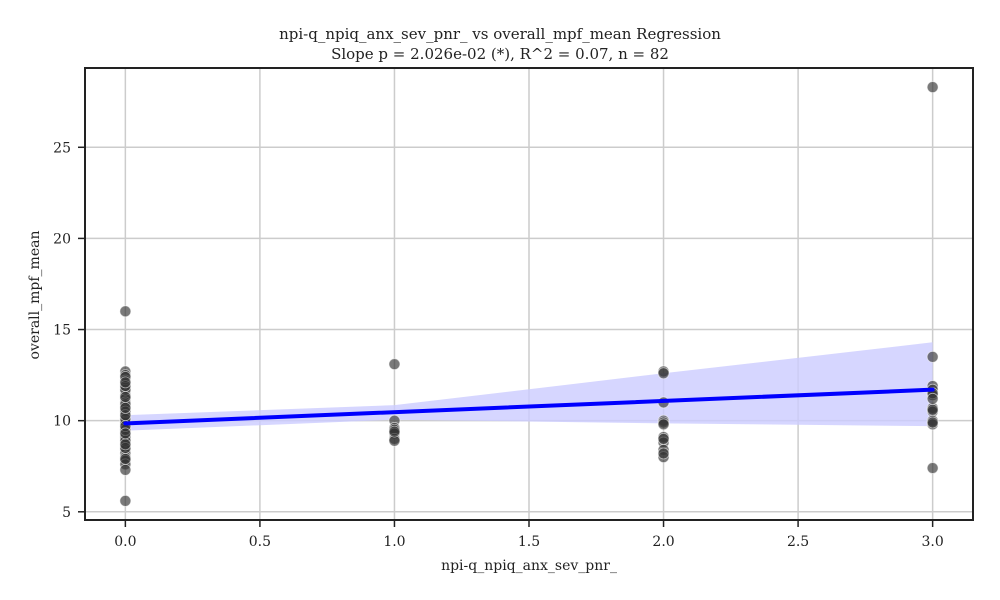 This screenshot has height=600, width=1000. Describe the element at coordinates (62, 331) in the screenshot. I see `y-tick-label: 15` at that location.